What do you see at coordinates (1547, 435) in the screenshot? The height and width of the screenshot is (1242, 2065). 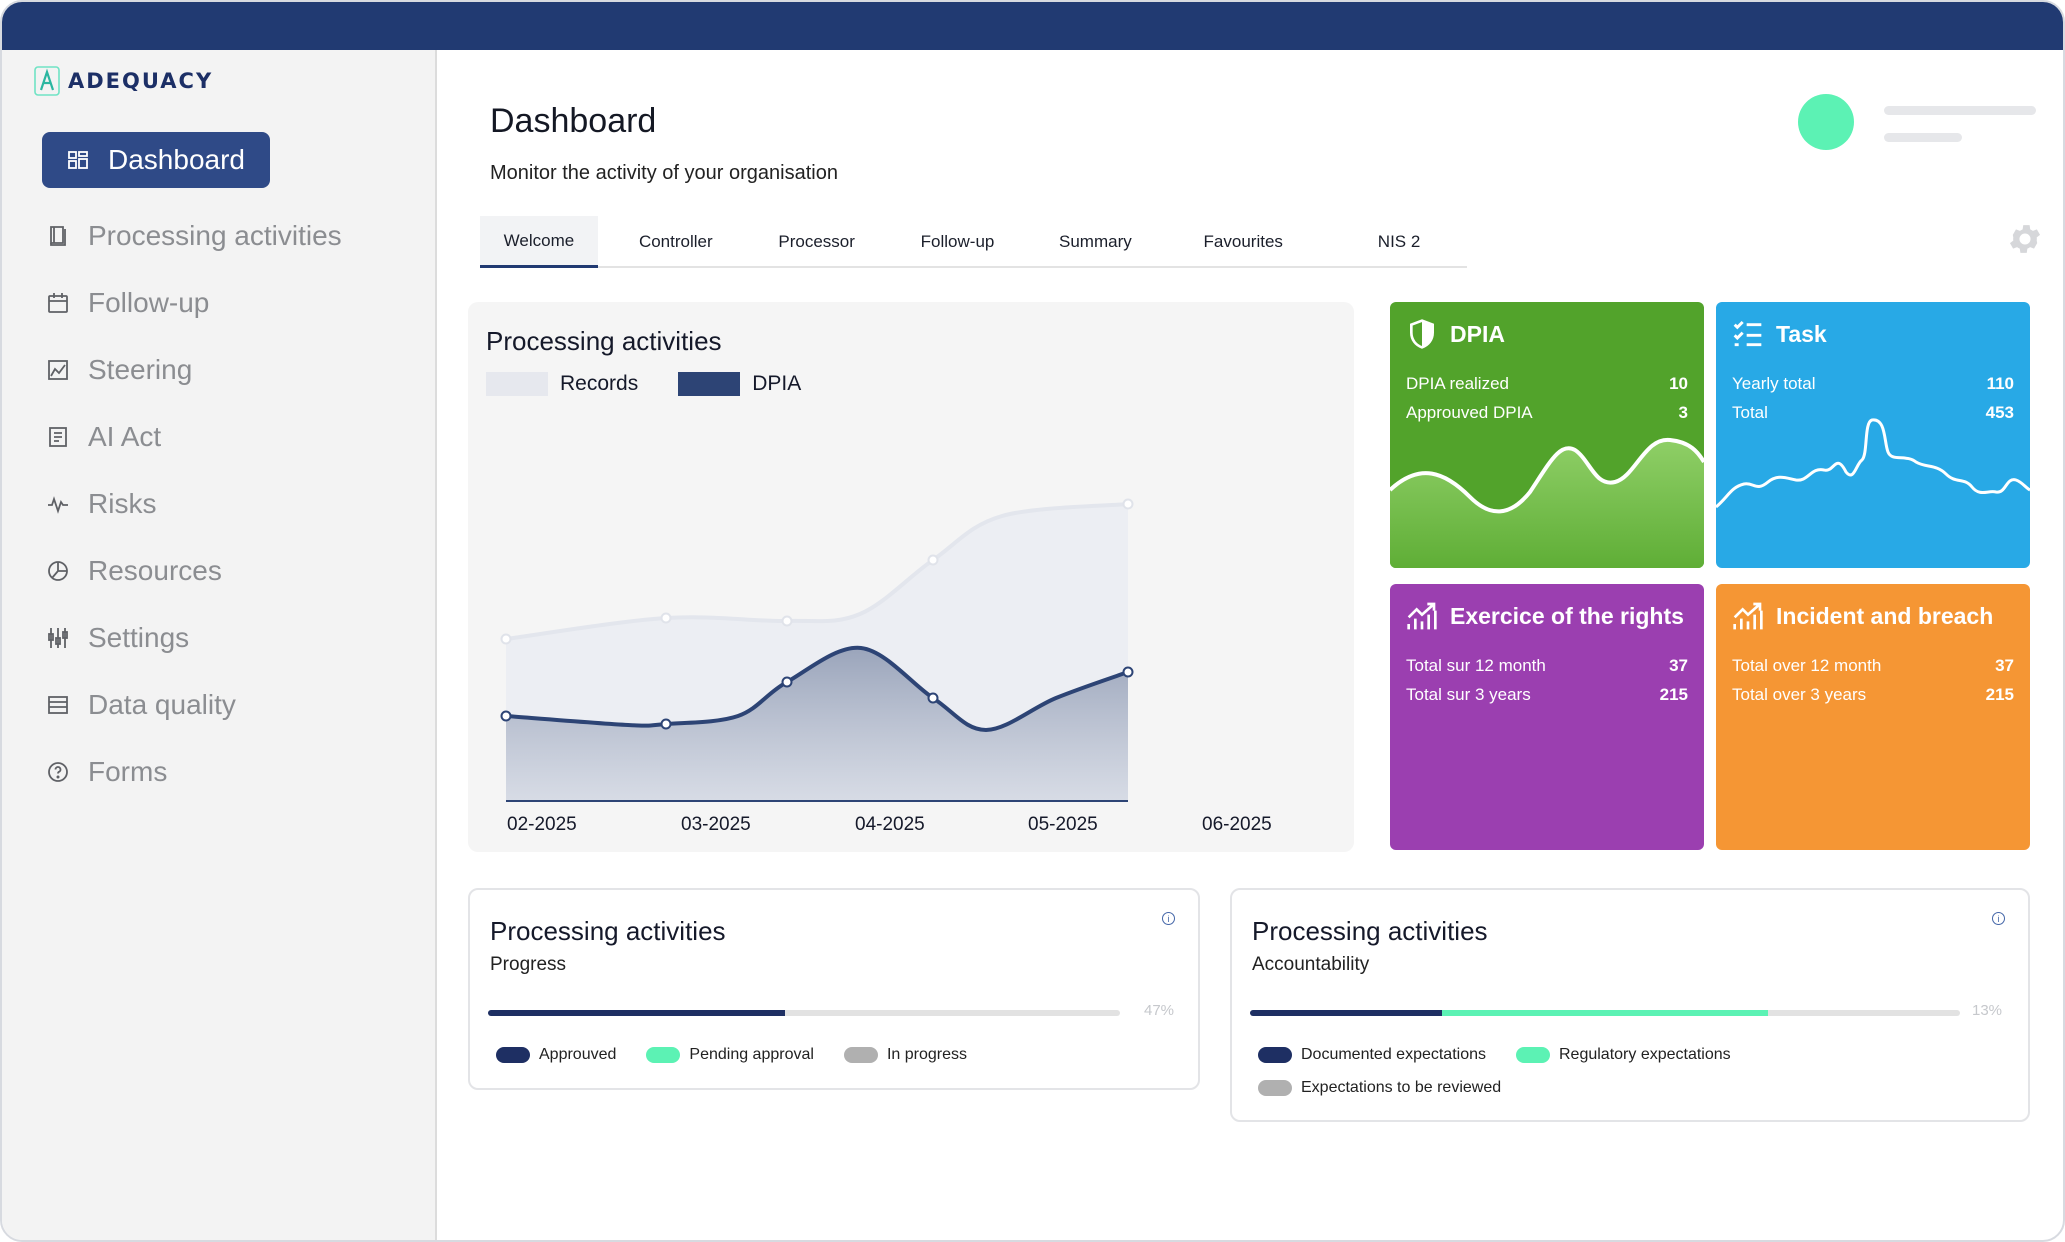 I see `dpia-tile: DPIA DPIA realized 10 Approuved DPIA 3` at bounding box center [1547, 435].